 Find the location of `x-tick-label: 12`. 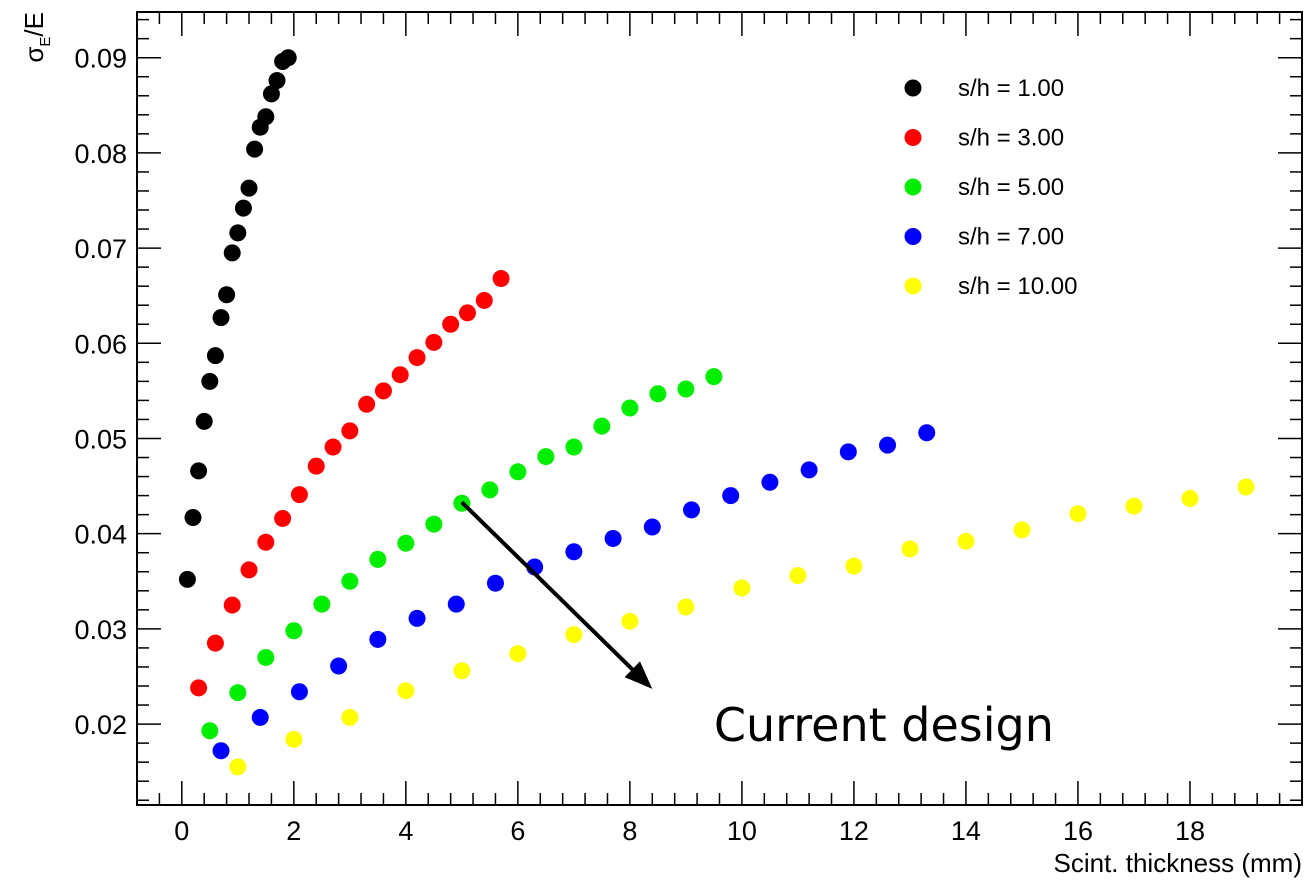

x-tick-label: 12 is located at coordinates (854, 831).